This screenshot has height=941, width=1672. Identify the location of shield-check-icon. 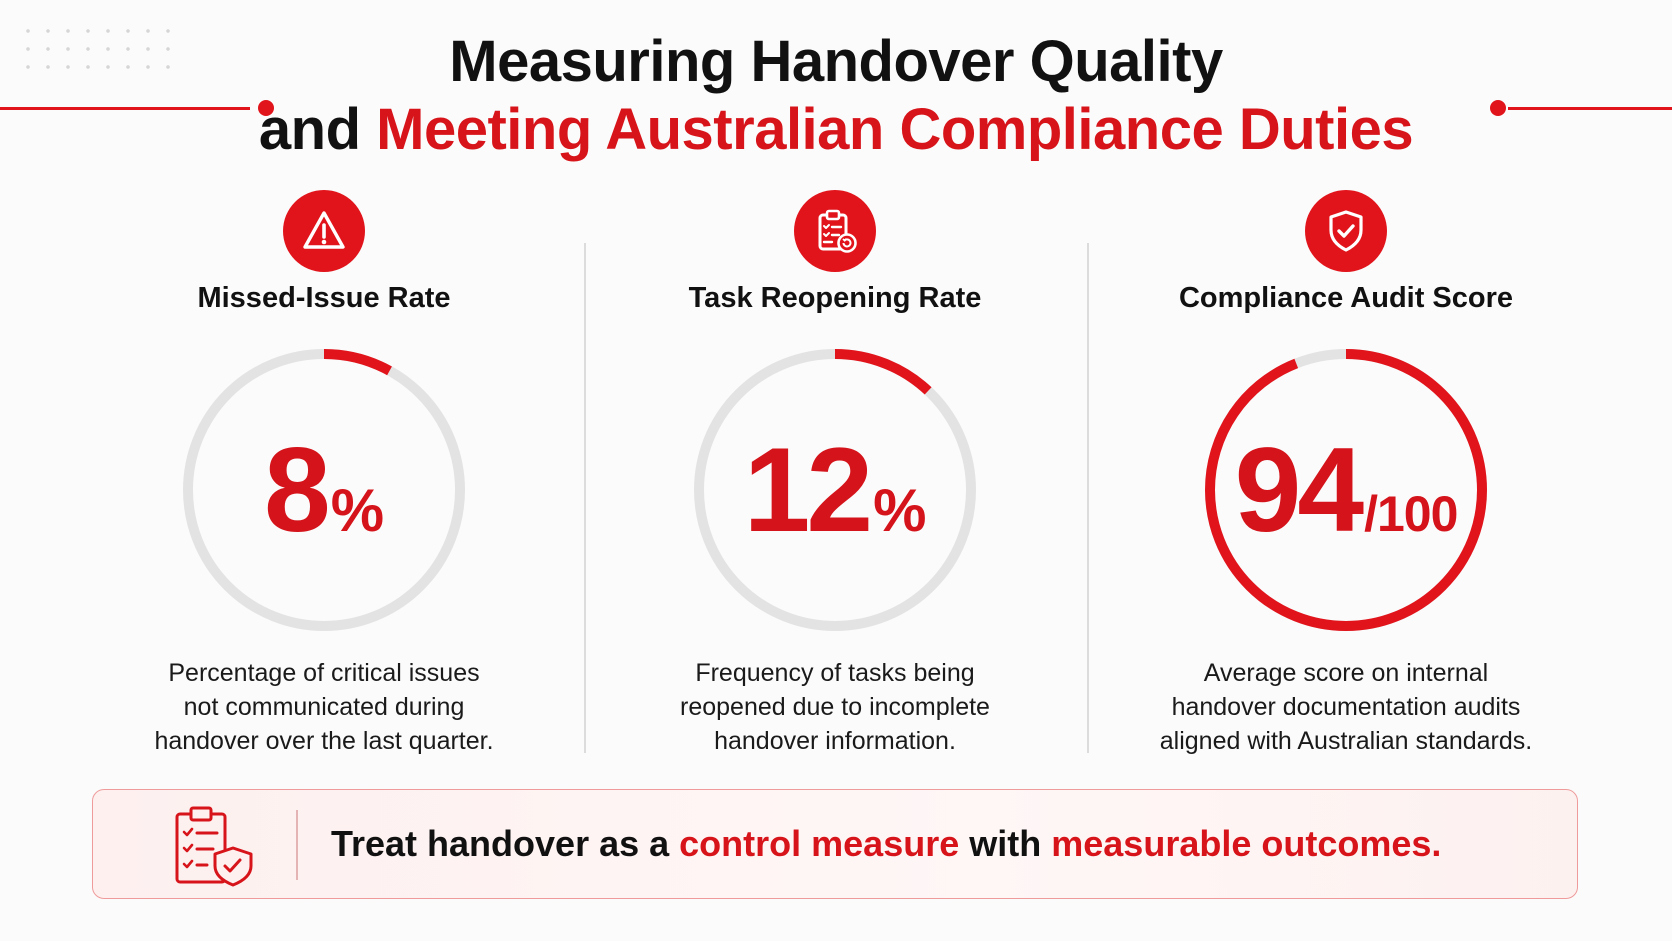
(1346, 231).